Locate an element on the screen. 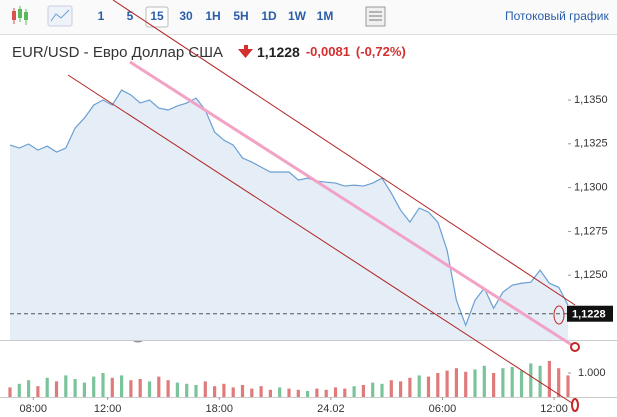 The image size is (617, 417). price-line: 1,1228 -0,0081 (-0,72%) is located at coordinates (331, 52).